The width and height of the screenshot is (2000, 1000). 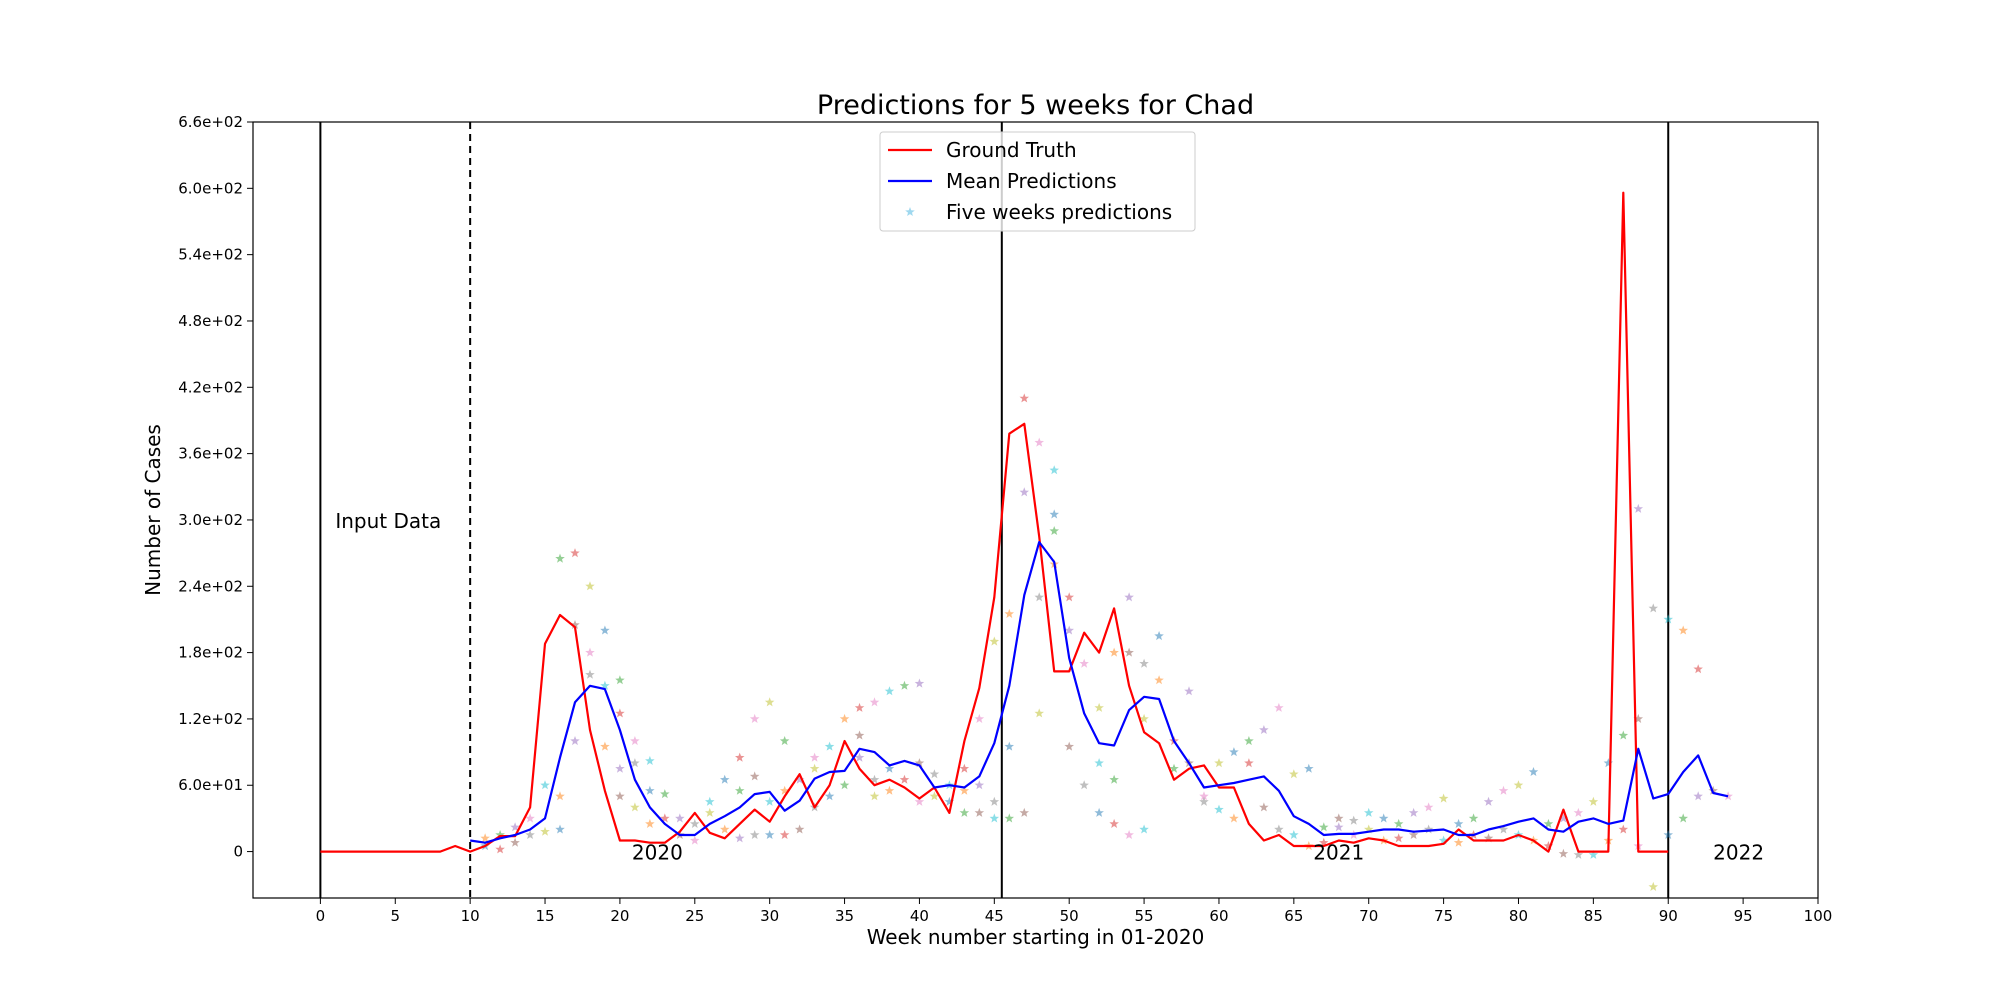 I want to click on x-tick-label: 30, so click(x=769, y=916).